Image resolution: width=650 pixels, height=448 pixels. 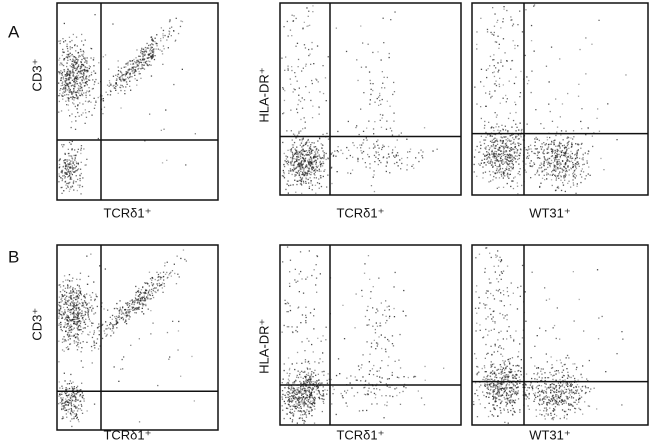 What do you see at coordinates (370, 335) in the screenshot?
I see `plot-frame` at bounding box center [370, 335].